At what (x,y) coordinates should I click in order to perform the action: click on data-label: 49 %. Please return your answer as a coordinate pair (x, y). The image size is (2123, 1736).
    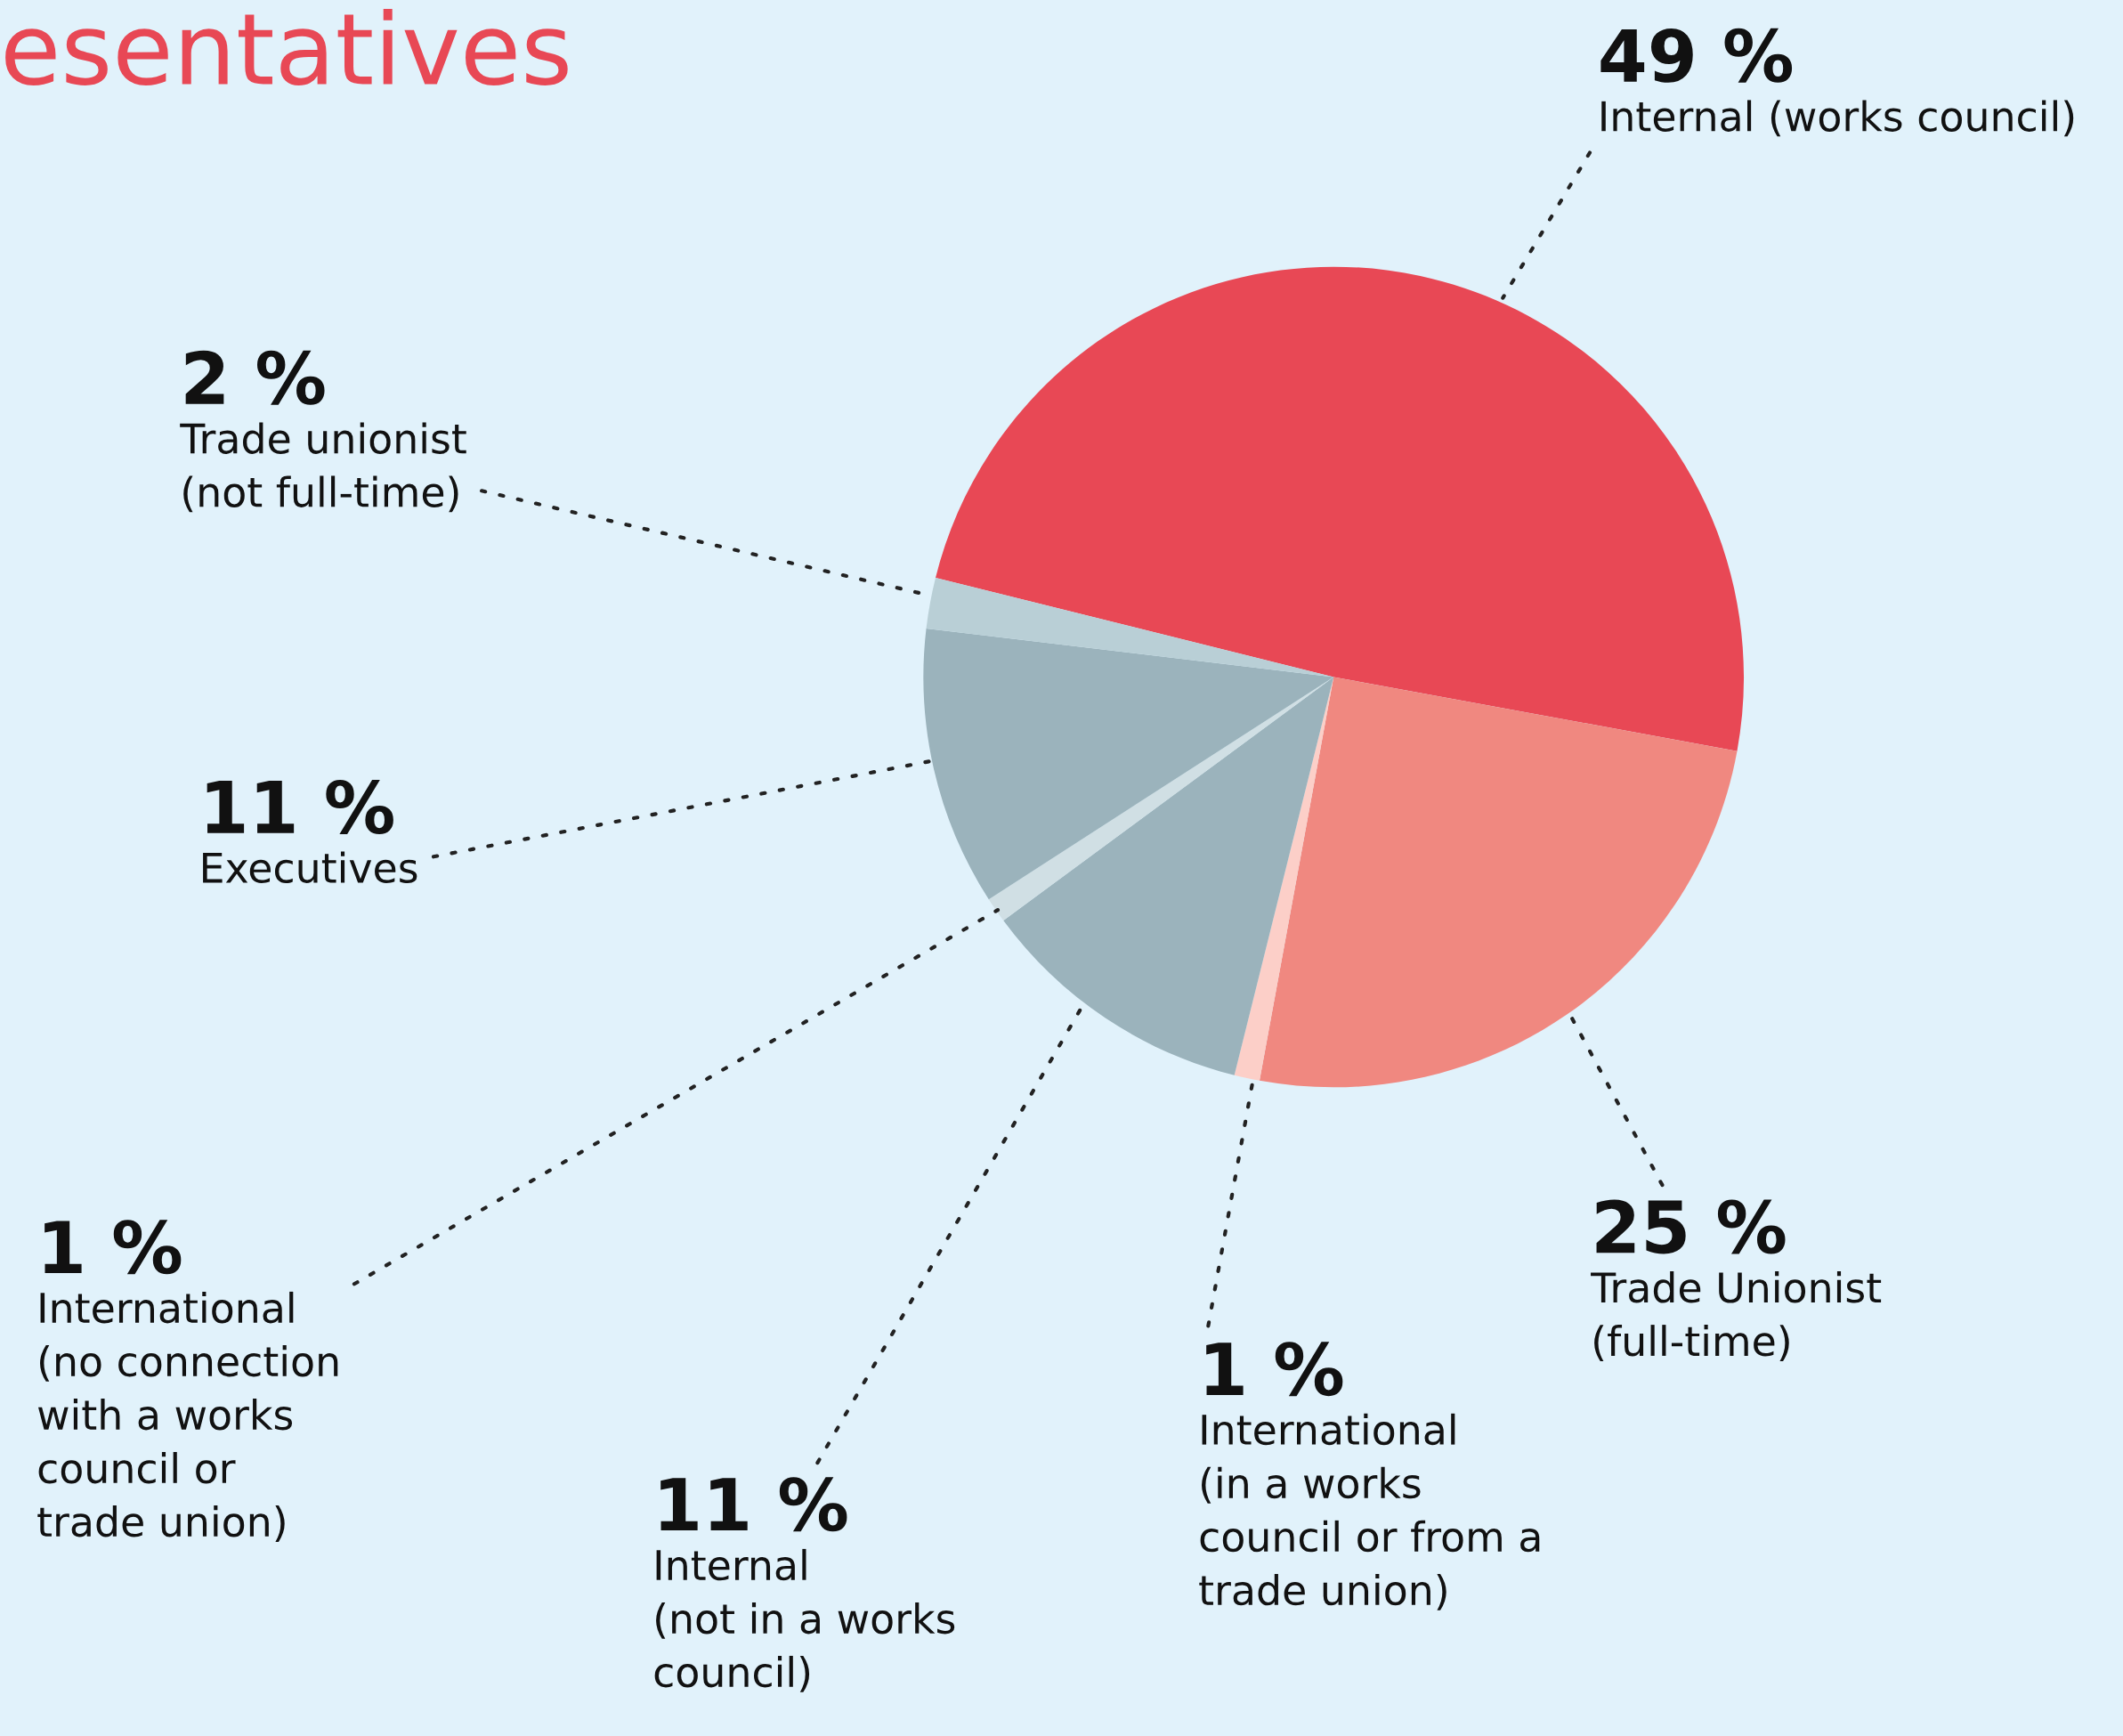
    Looking at the image, I should click on (1696, 55).